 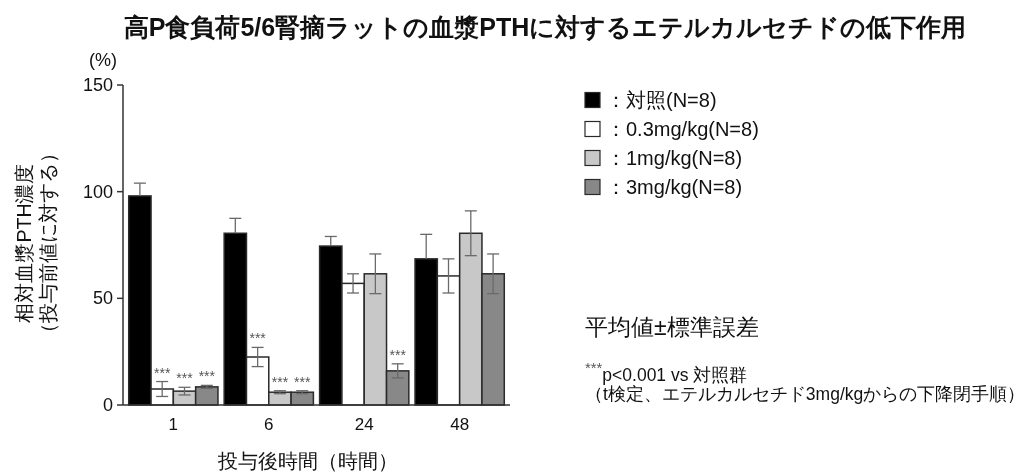 What do you see at coordinates (364, 424) in the screenshot?
I see `x-tick-label: 24` at bounding box center [364, 424].